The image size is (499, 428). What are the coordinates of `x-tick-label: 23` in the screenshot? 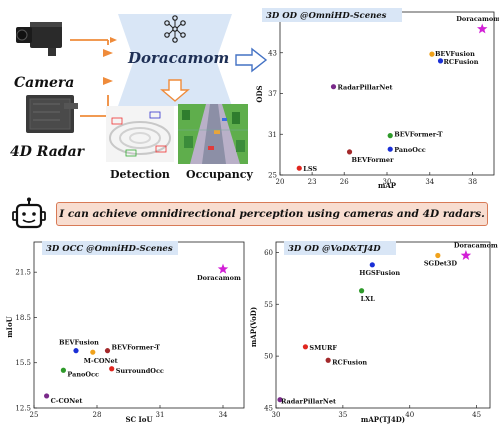 It's located at (312, 182).